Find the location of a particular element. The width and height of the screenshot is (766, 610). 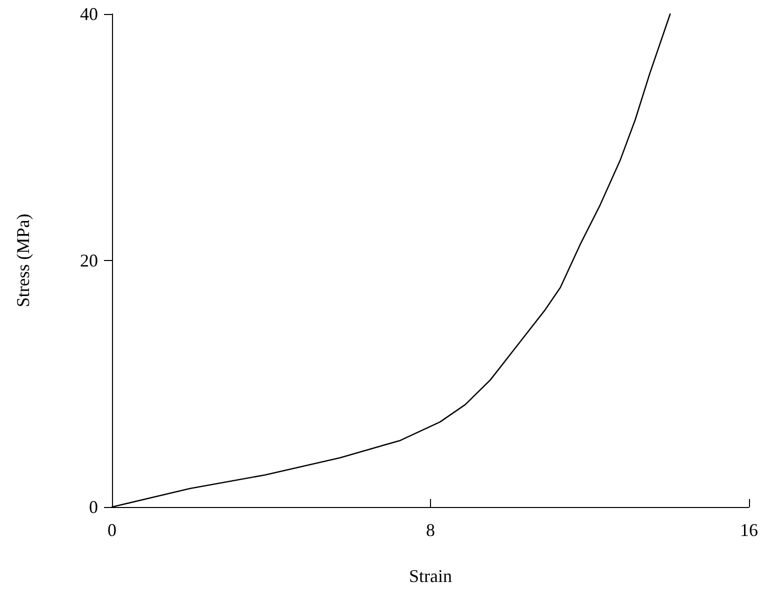

y-tick-label: 0 is located at coordinates (93, 507).